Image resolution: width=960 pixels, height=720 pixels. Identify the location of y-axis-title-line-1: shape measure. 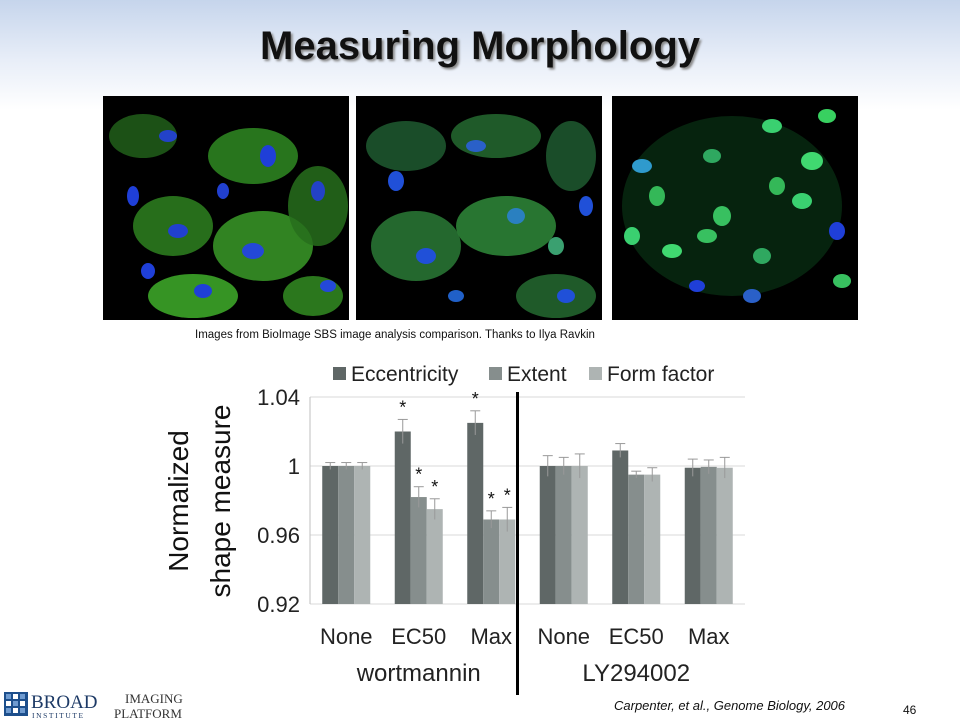
(220, 500).